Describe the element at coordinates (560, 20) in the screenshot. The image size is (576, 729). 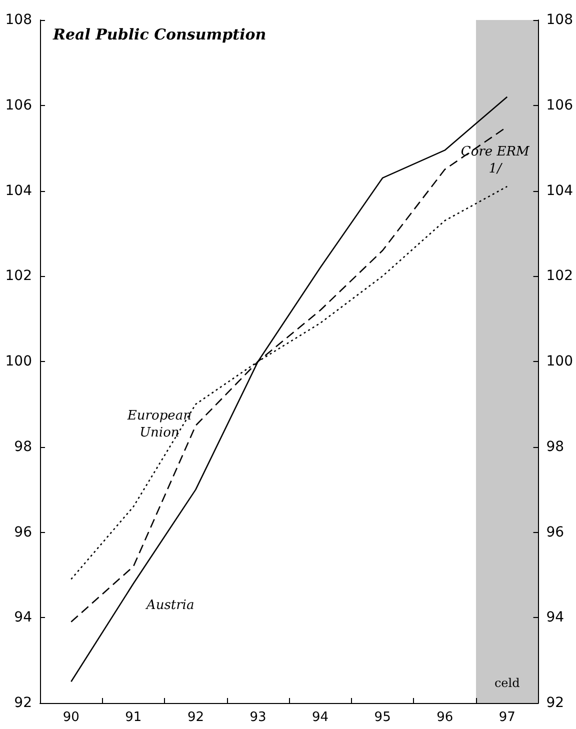
I see `y2-tick-label: 108` at that location.